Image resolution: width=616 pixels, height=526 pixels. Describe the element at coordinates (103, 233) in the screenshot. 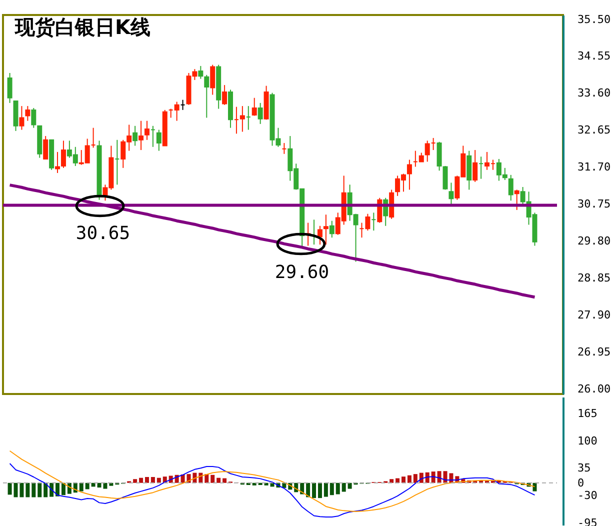

I see `annotation: 30.65` at that location.